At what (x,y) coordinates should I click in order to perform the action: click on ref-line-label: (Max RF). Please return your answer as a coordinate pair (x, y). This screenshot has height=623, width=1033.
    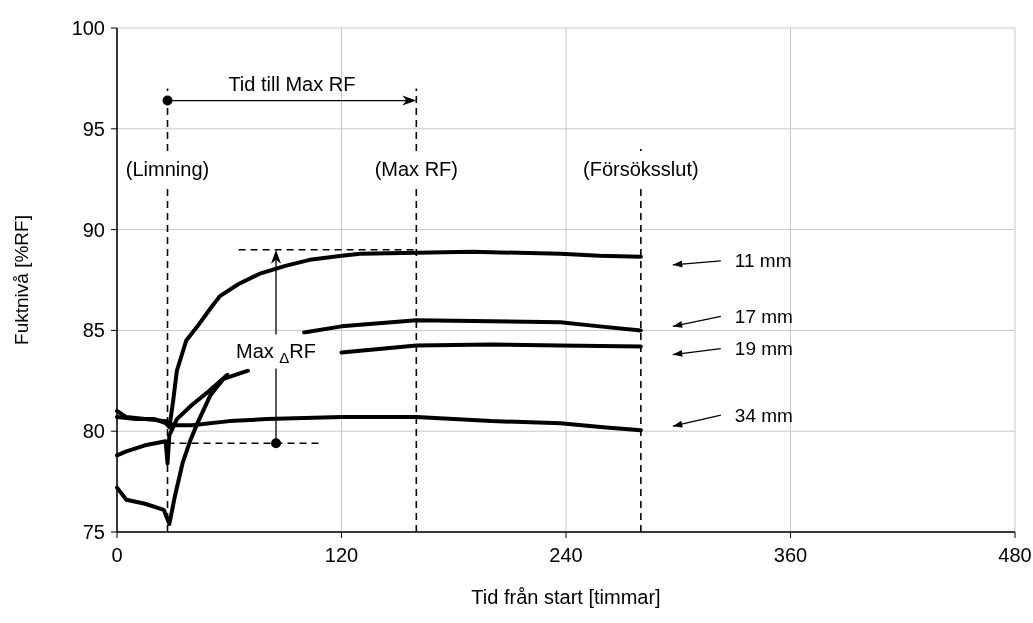
    Looking at the image, I should click on (416, 169).